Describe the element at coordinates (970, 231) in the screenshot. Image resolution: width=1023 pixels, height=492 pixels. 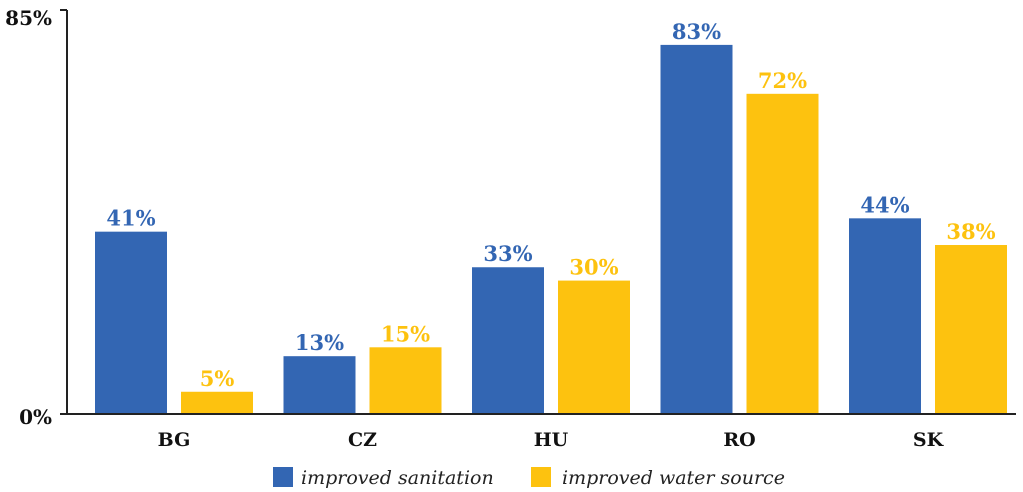
I see `data-label-sk-series-1: 38%` at that location.